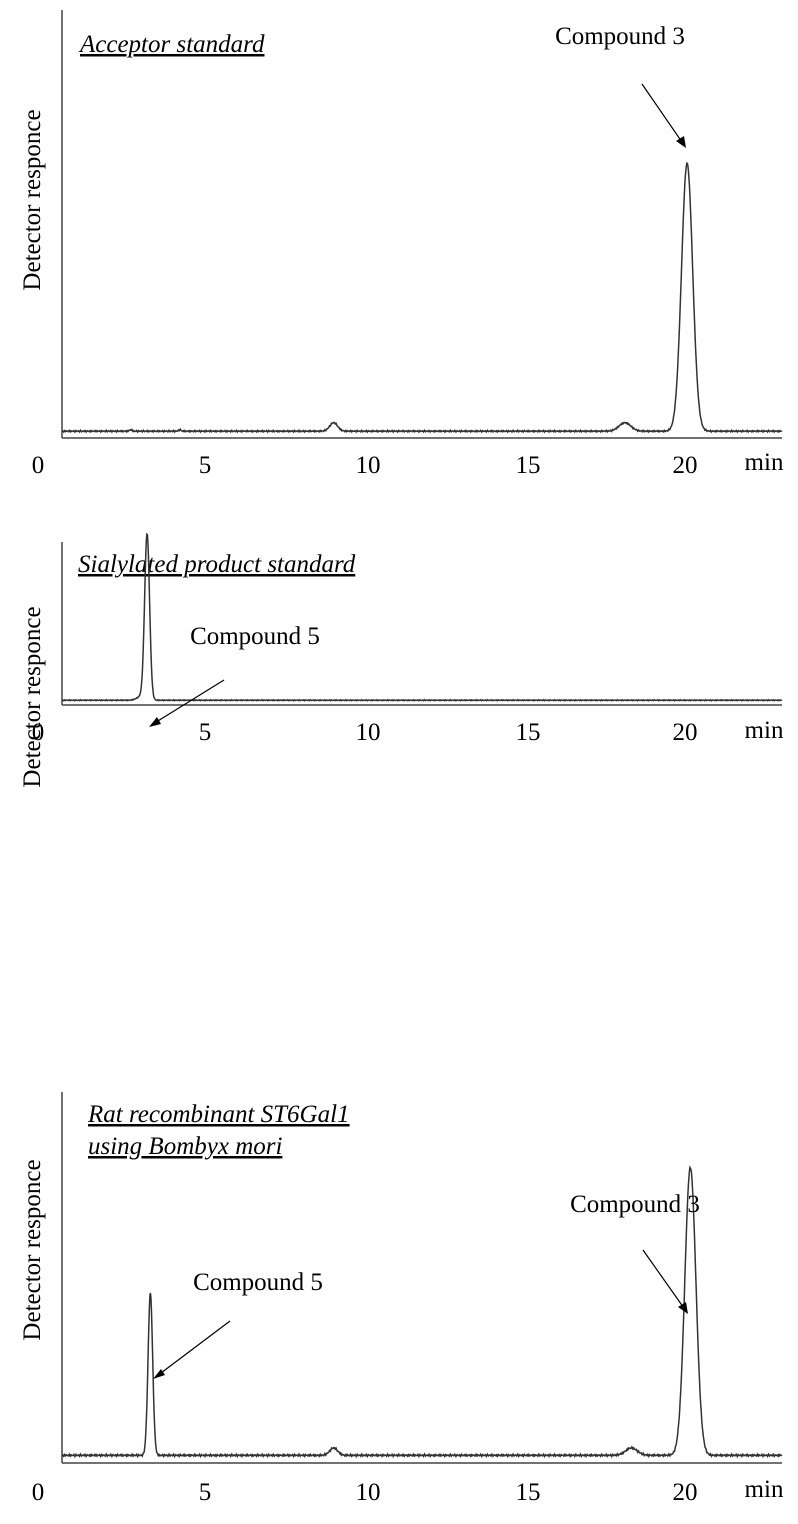 The width and height of the screenshot is (798, 1524). I want to click on chromatogram-trace, so click(422, 617).